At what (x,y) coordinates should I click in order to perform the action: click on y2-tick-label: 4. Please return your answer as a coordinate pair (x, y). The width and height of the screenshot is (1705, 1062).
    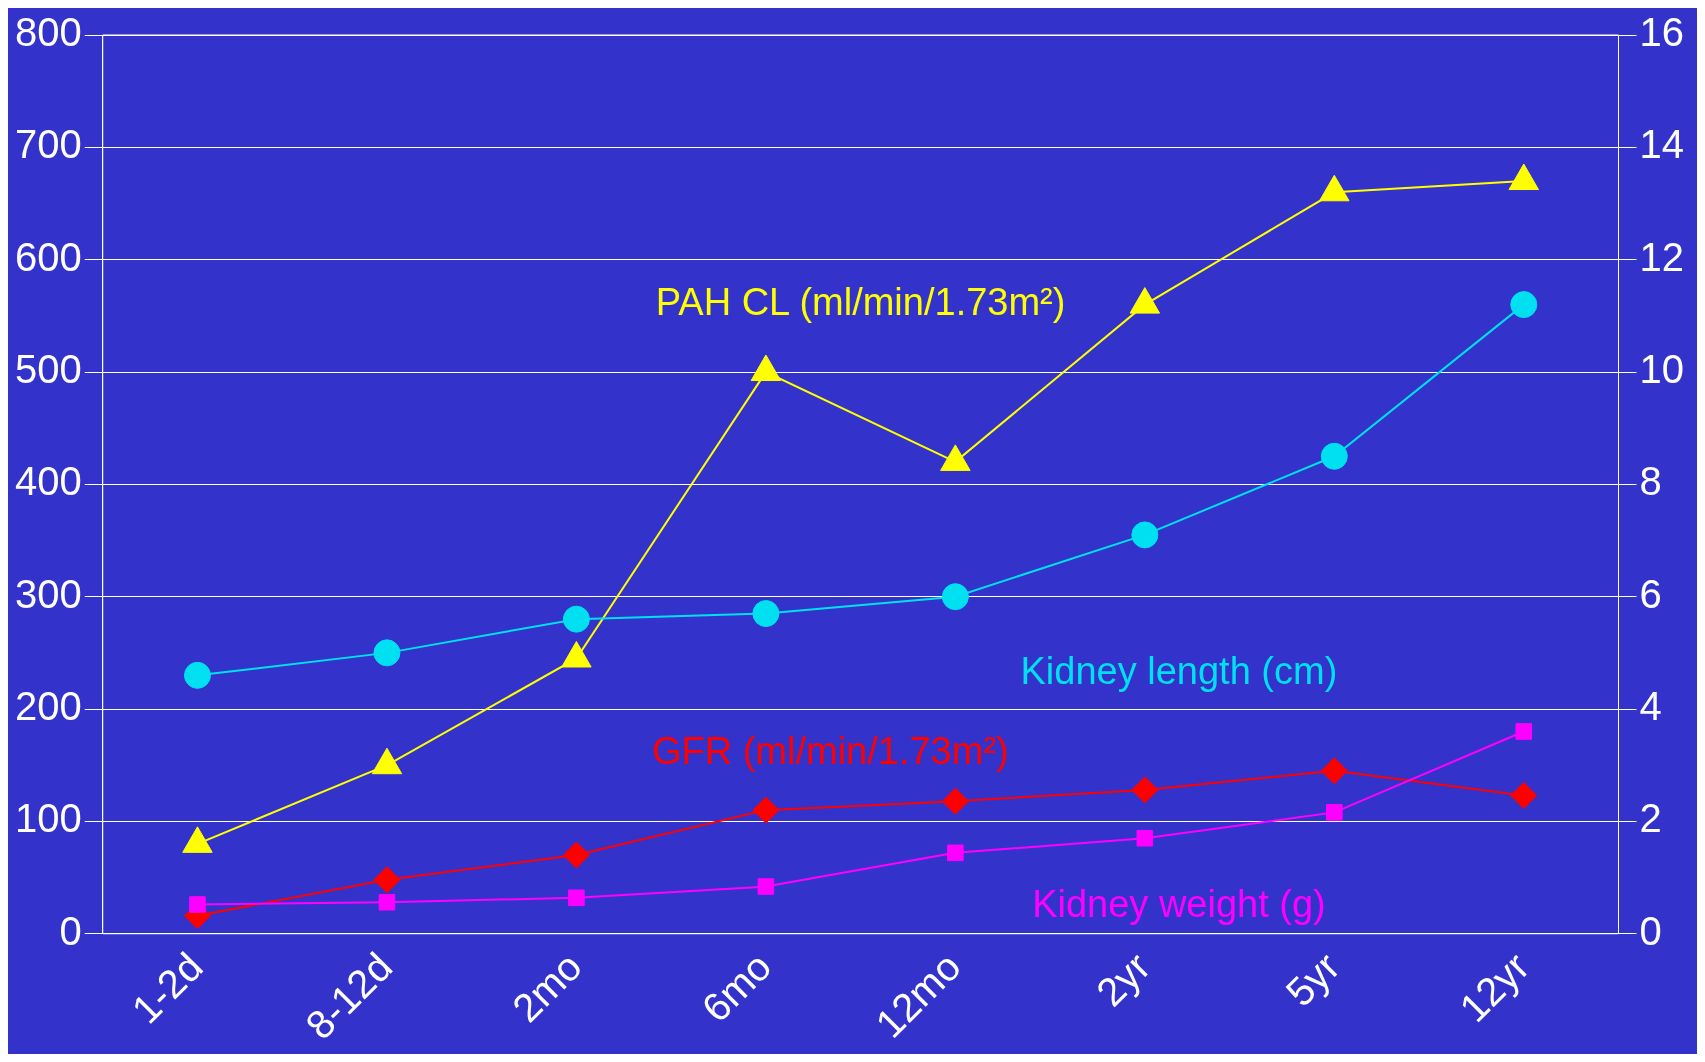
    Looking at the image, I should click on (1650, 706).